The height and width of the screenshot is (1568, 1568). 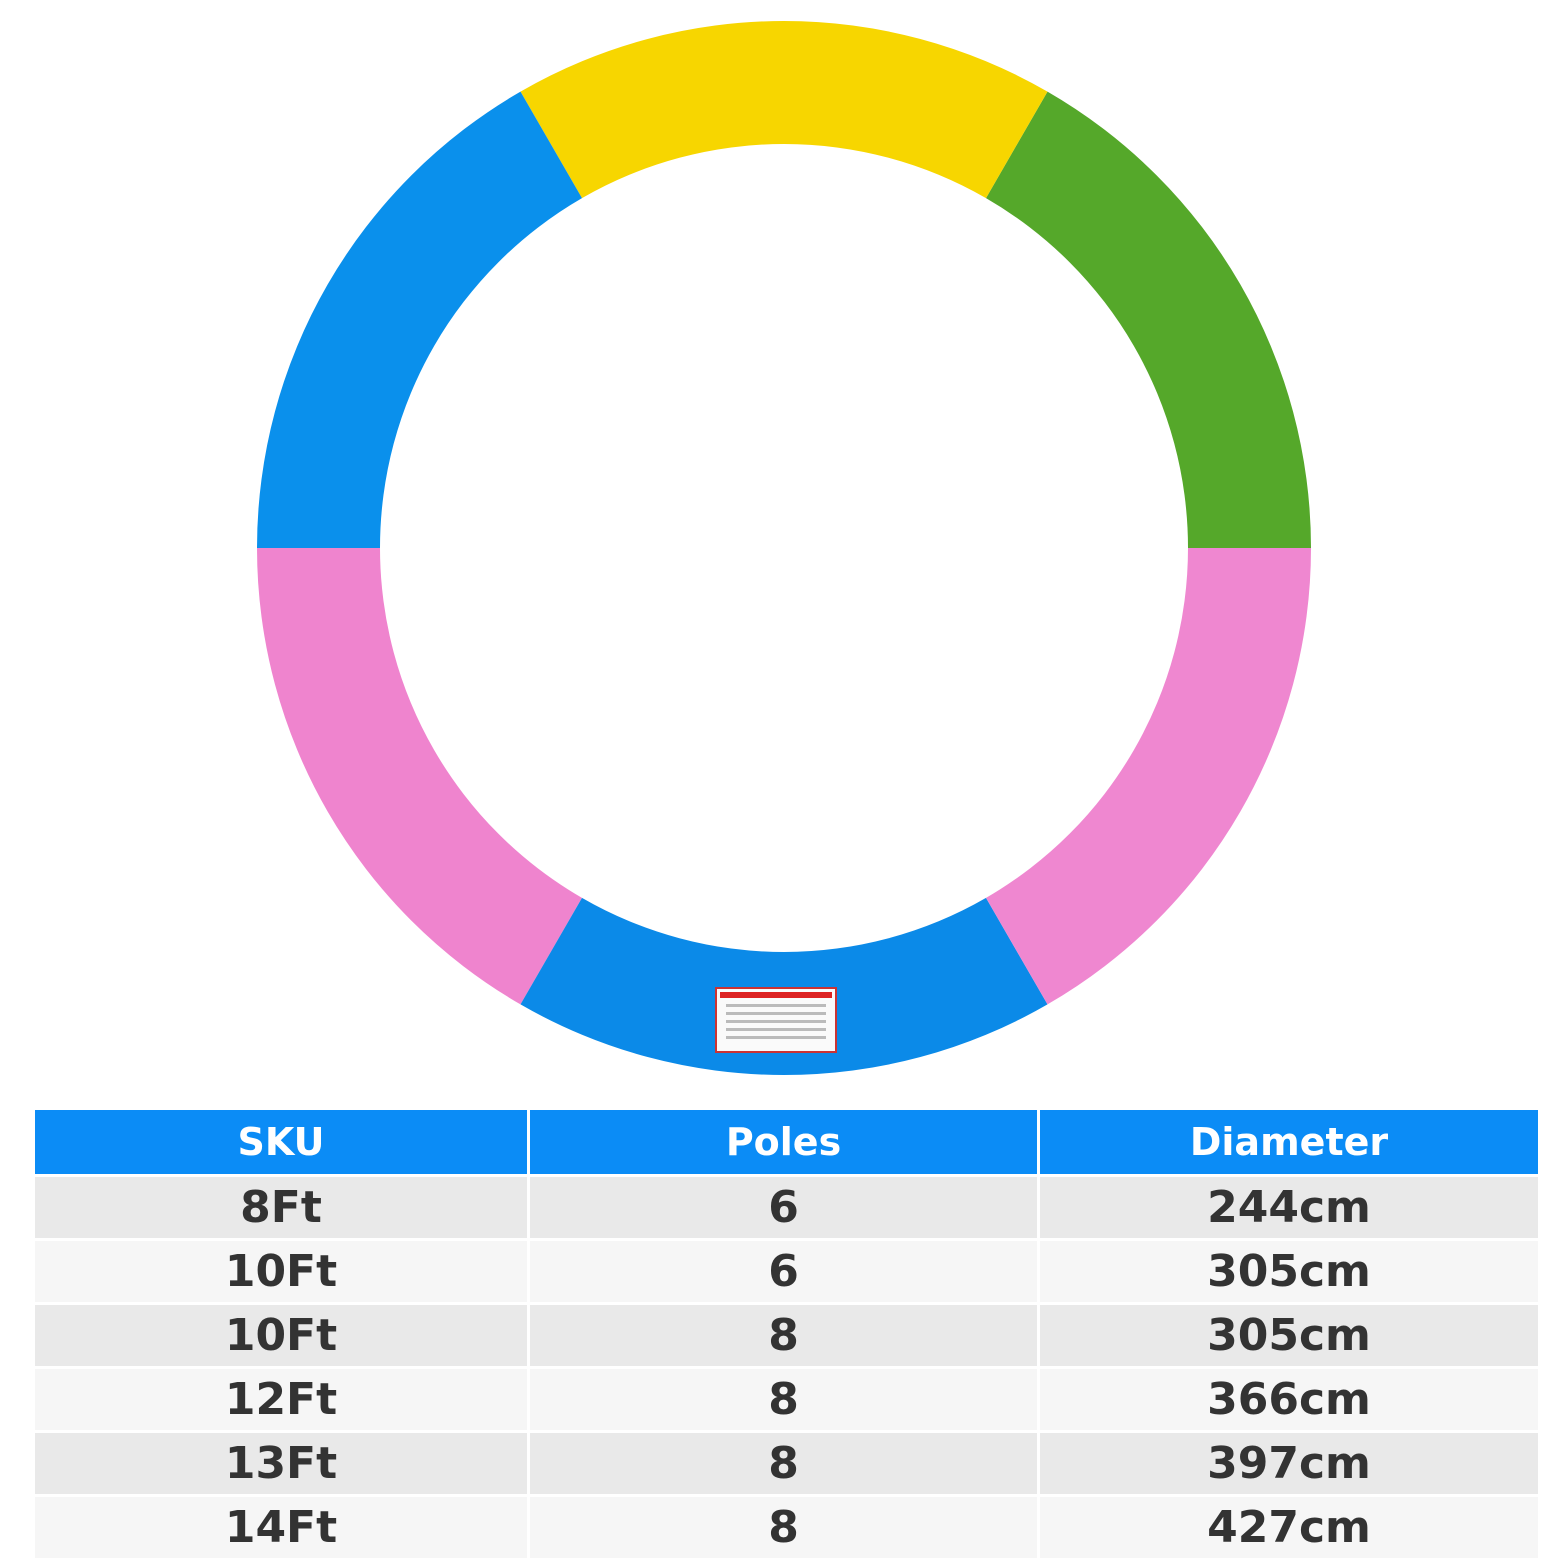 I want to click on table-cell: 12Ft, so click(x=281, y=1399).